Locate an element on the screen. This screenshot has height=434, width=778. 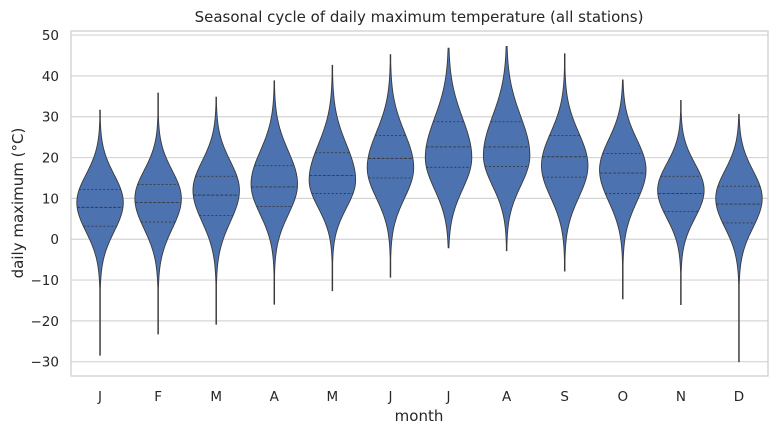
y-tick-label: 30 is located at coordinates (50, 118).